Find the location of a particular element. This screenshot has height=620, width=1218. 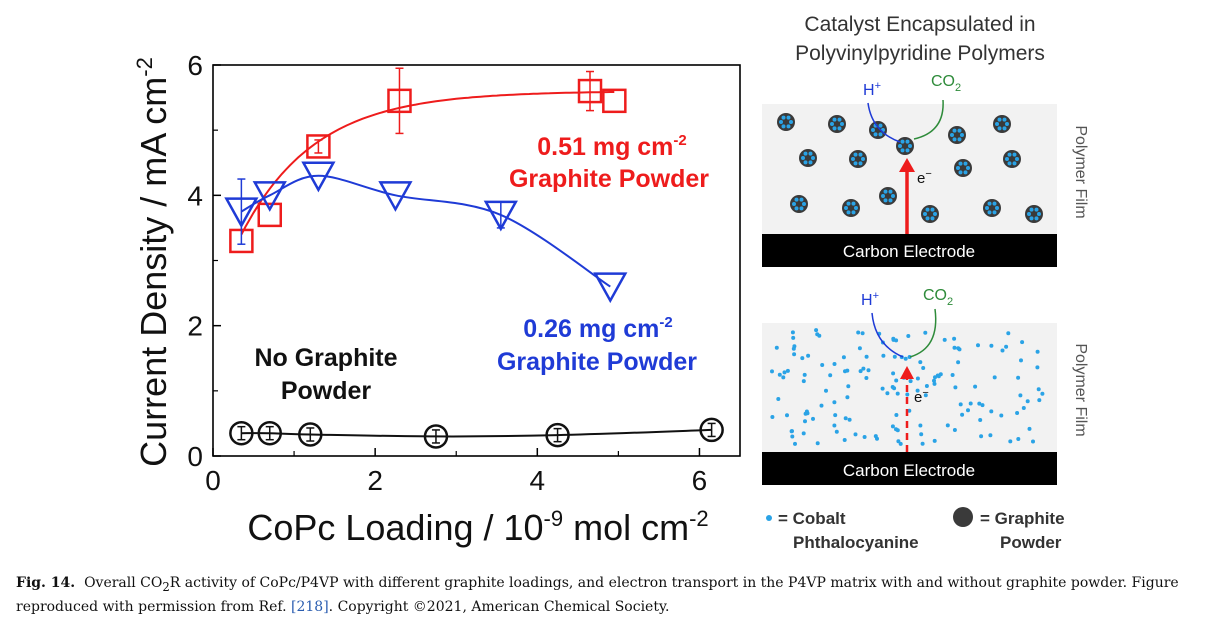

top-electron-arrowhead is located at coordinates (907, 165).